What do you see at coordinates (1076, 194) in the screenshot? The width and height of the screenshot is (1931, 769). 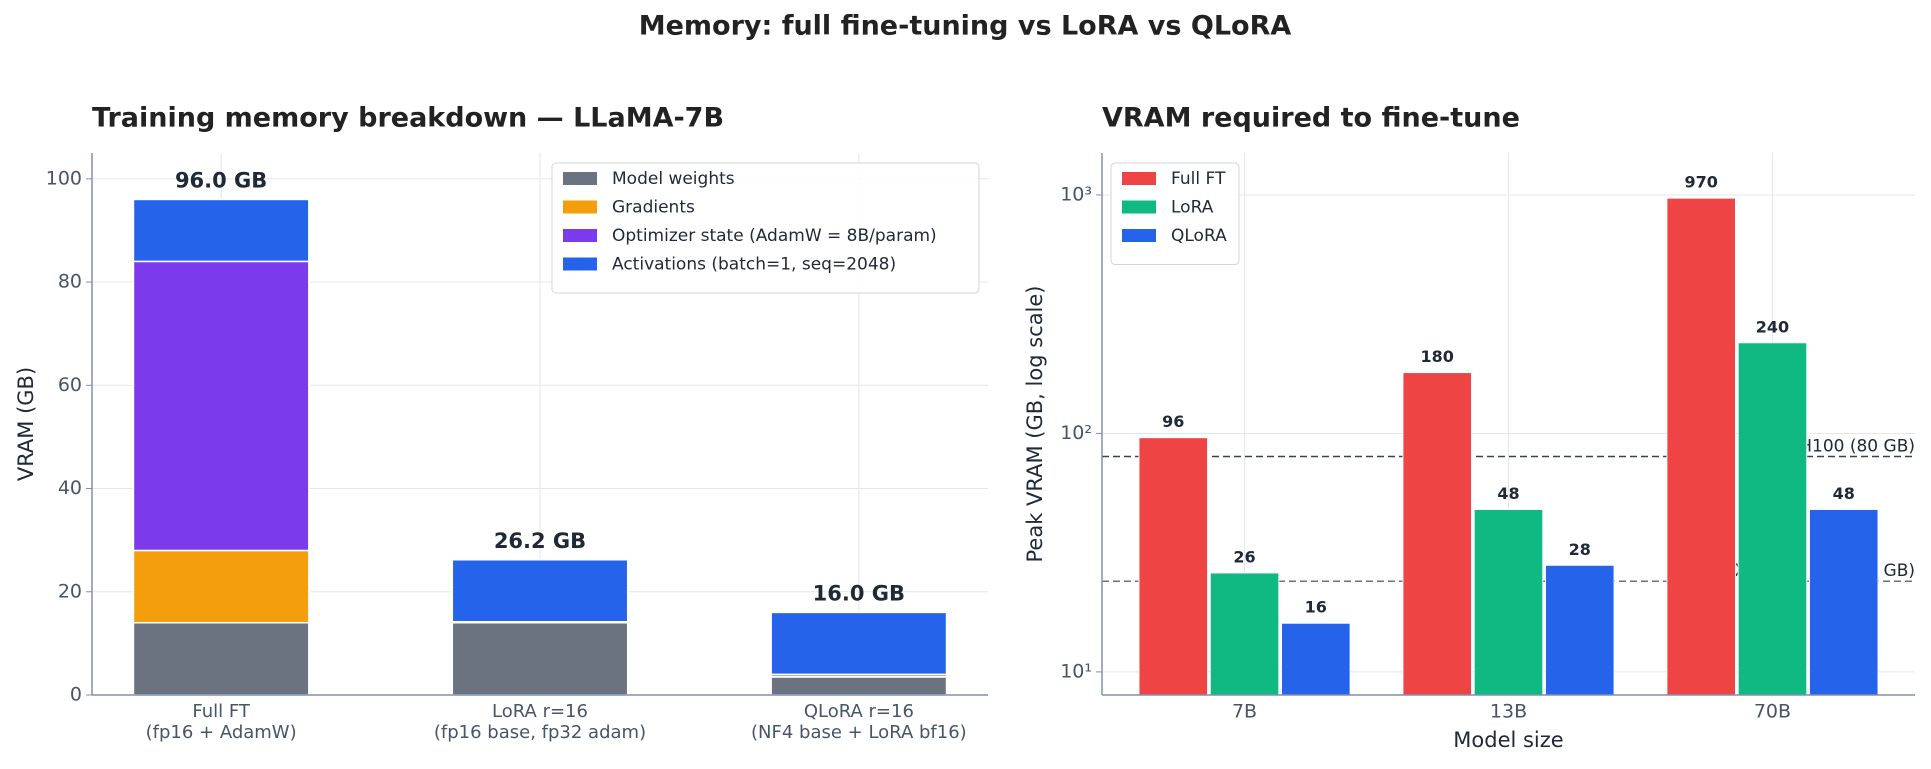 I see `y-tick-label: 10³` at bounding box center [1076, 194].